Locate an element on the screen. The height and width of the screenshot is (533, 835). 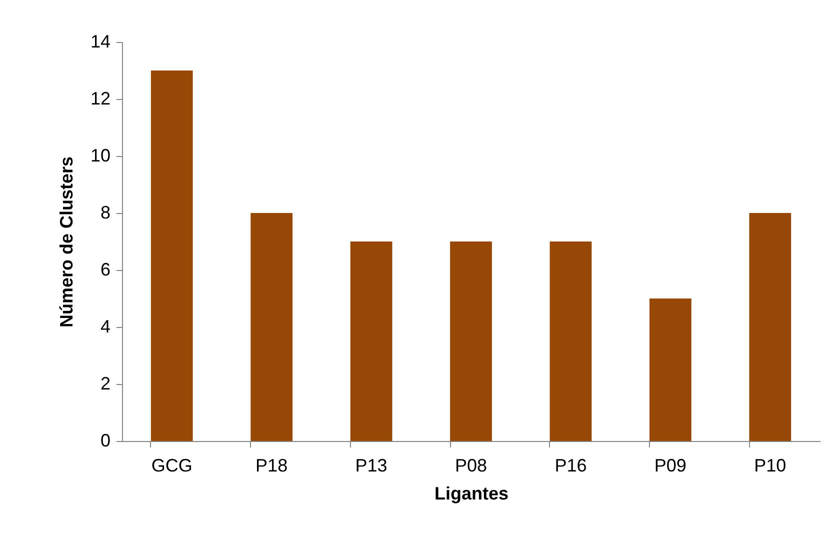
y-tick-label: 2 is located at coordinates (105, 384).